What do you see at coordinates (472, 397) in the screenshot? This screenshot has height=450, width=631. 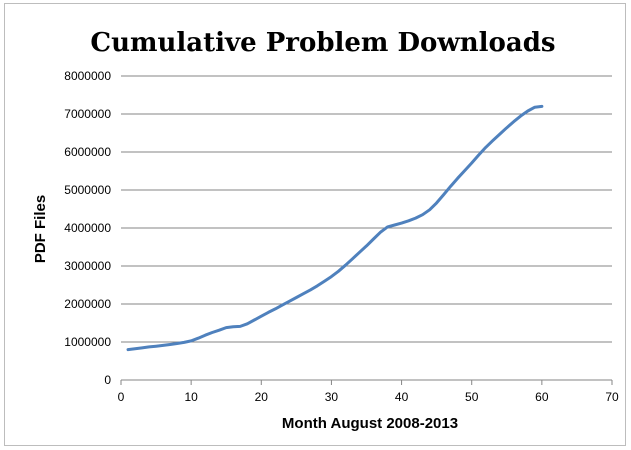 I see `x-tick-label: 50` at bounding box center [472, 397].